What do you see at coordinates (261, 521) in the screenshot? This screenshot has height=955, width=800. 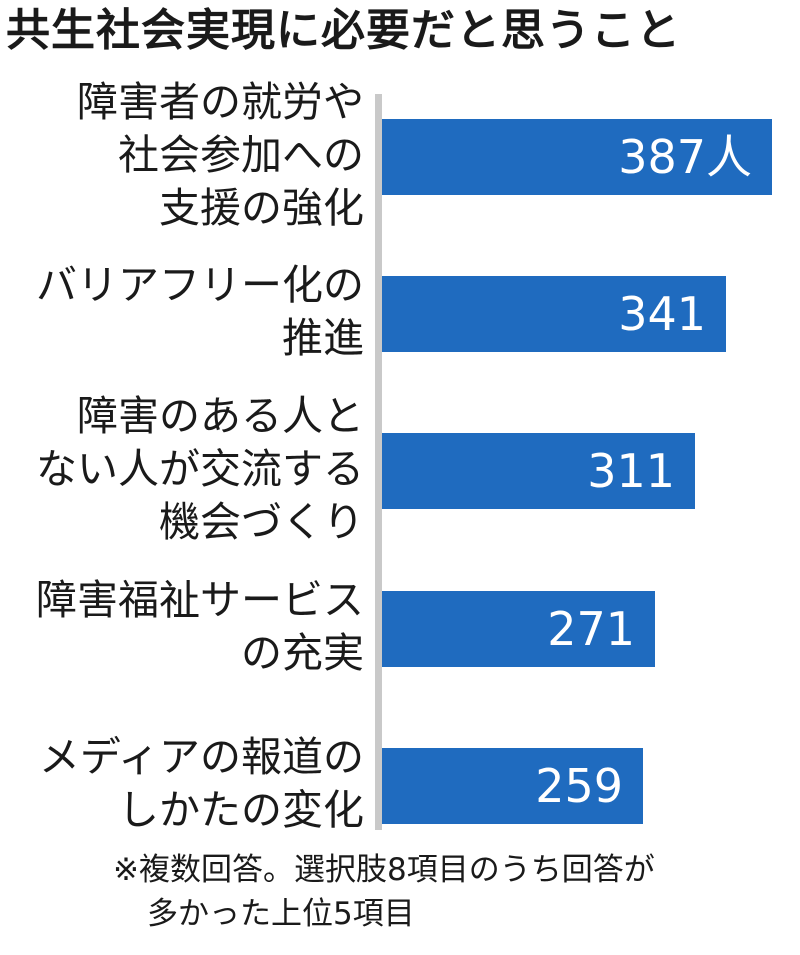 I see `category-label-line: 機会づくり` at bounding box center [261, 521].